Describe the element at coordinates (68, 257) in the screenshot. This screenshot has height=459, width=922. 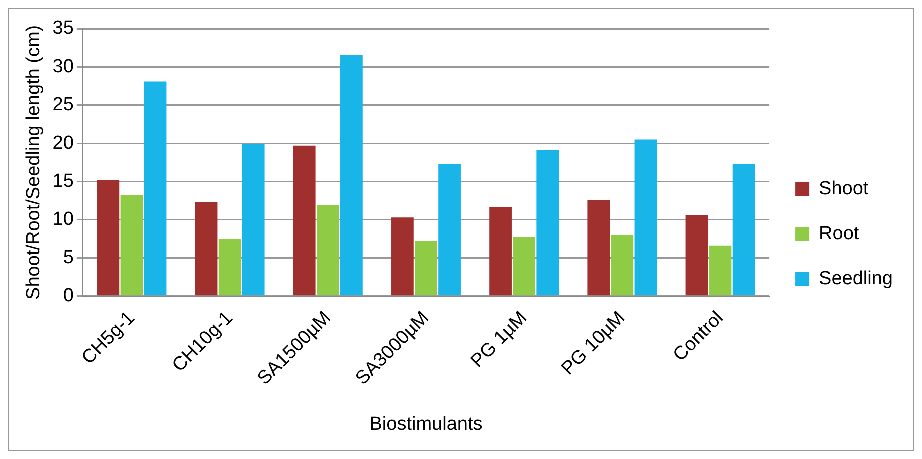
I see `y-tick-label: 5` at that location.